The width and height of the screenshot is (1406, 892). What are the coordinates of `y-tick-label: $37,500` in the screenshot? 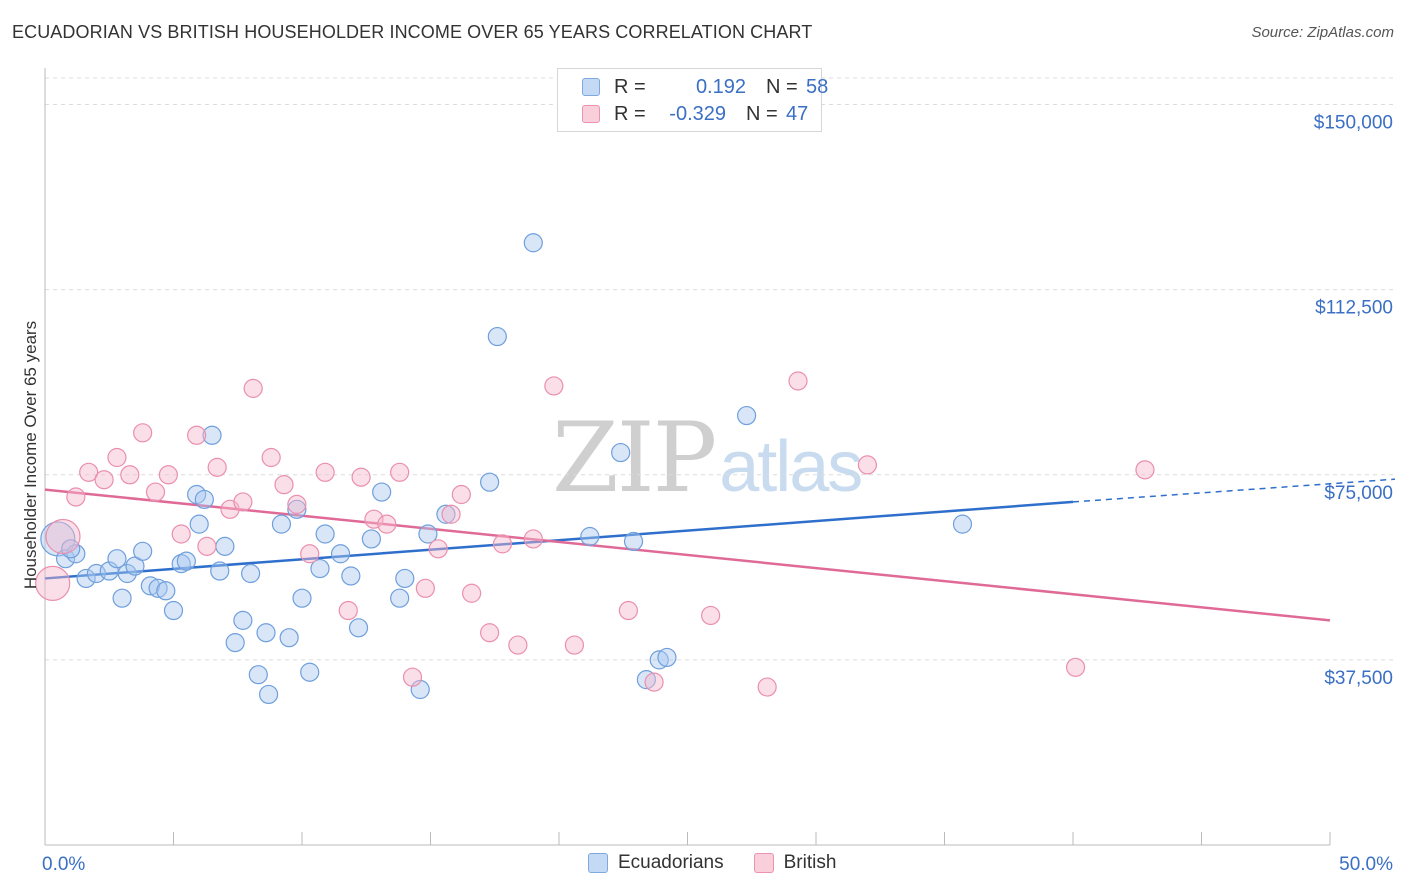 It's located at (1358, 678).